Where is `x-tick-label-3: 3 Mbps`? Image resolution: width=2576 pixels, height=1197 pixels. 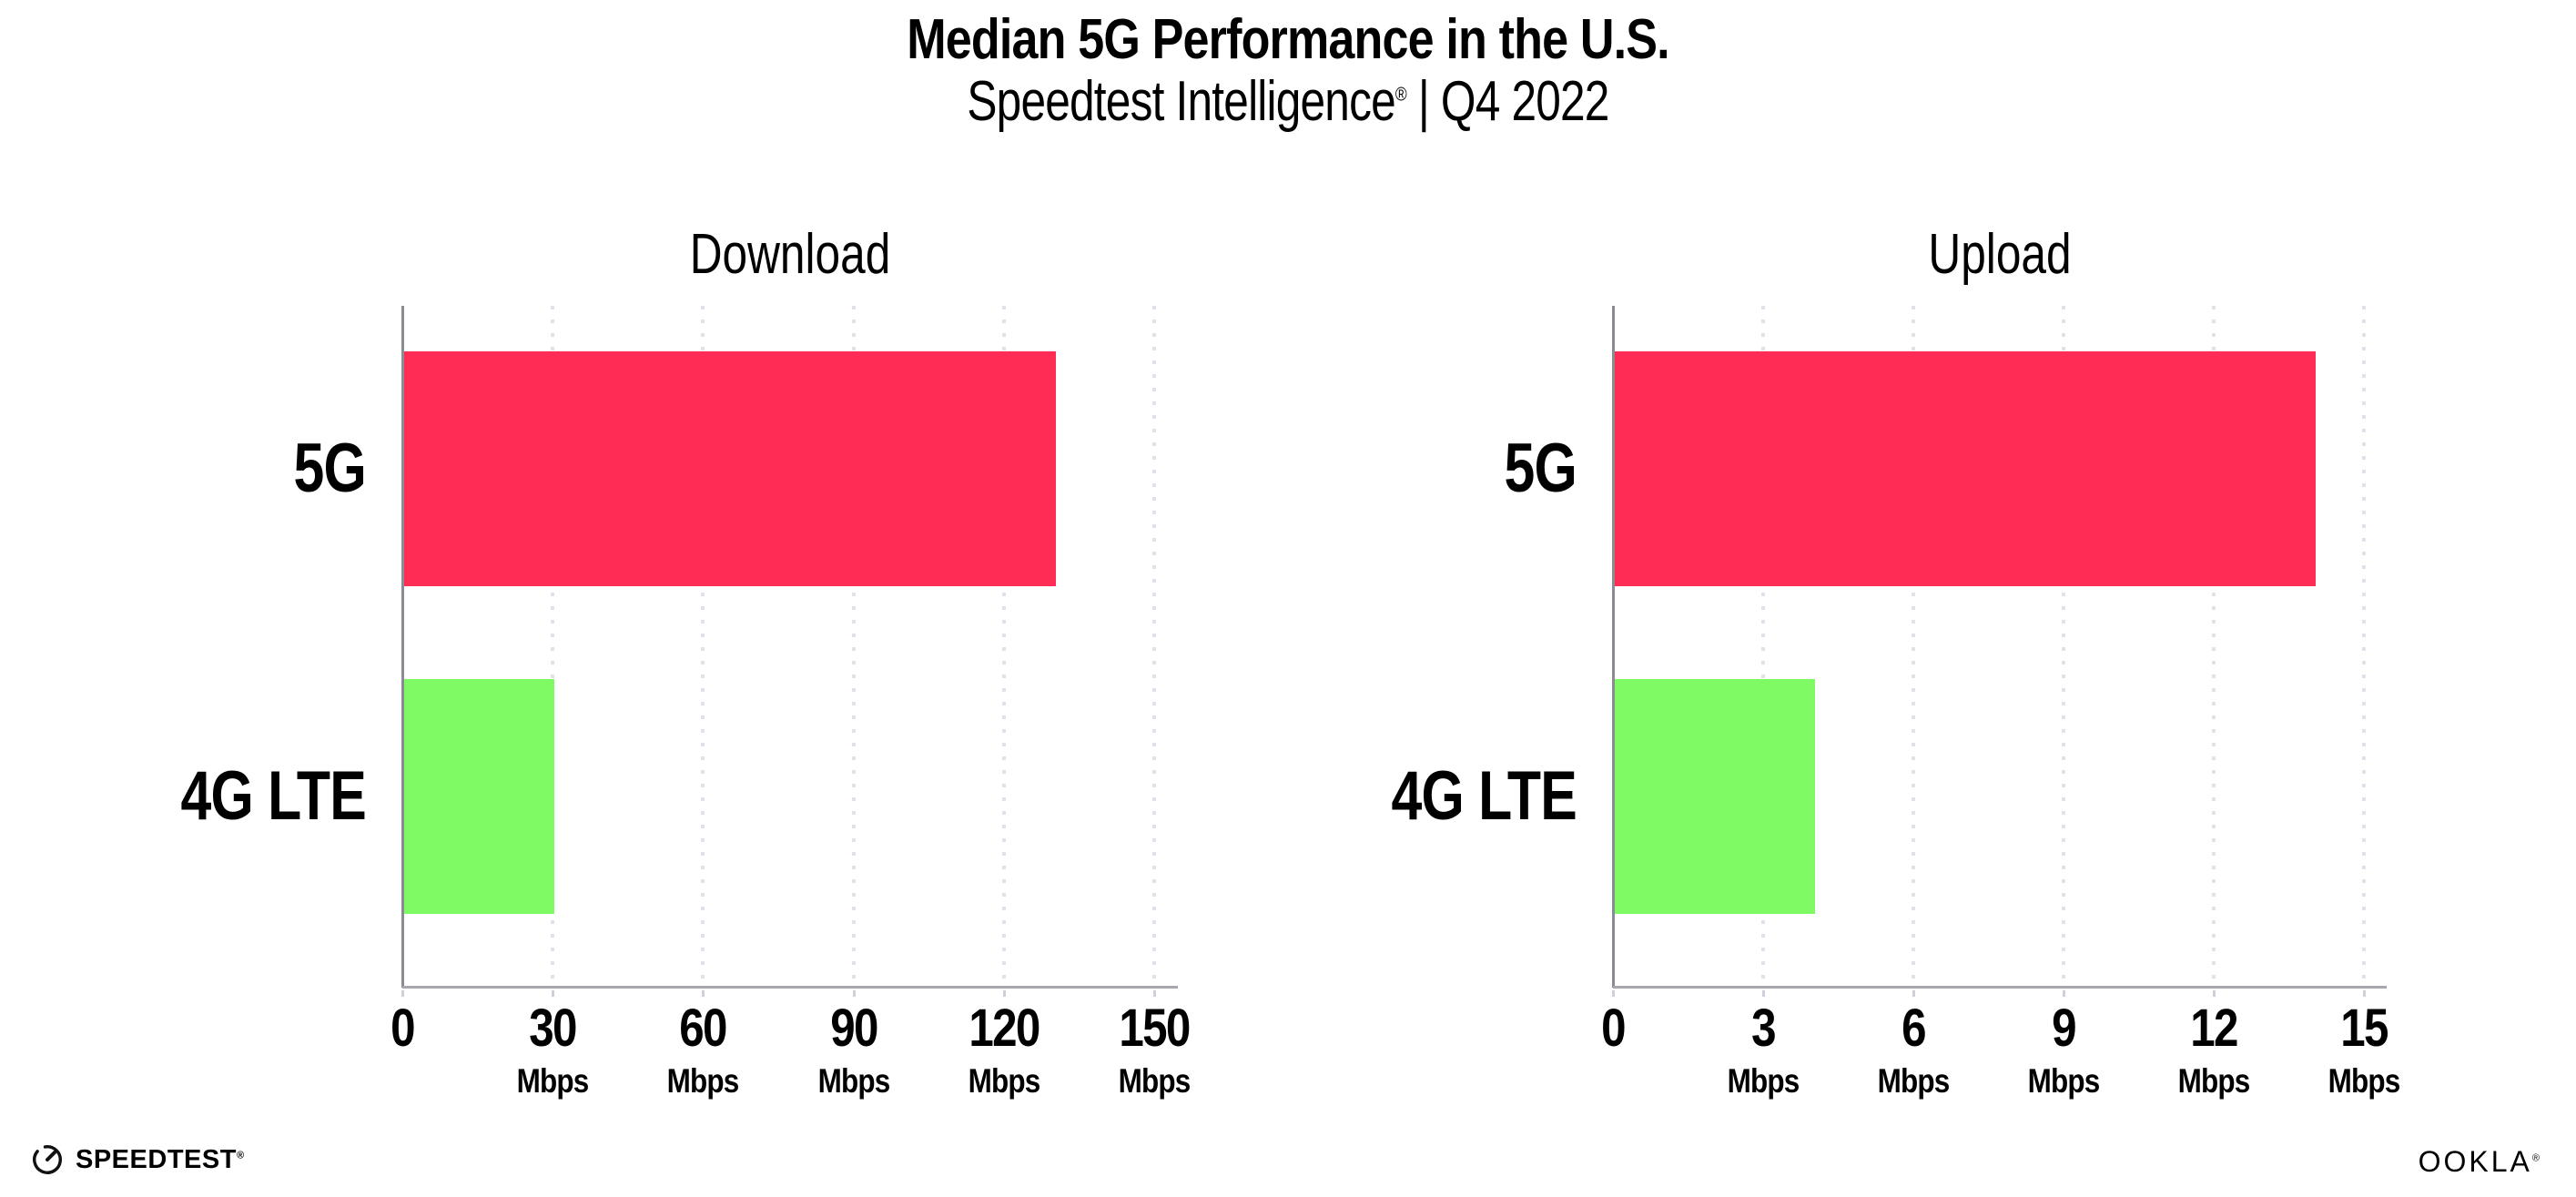
x-tick-label-3: 3 Mbps is located at coordinates (1763, 1049).